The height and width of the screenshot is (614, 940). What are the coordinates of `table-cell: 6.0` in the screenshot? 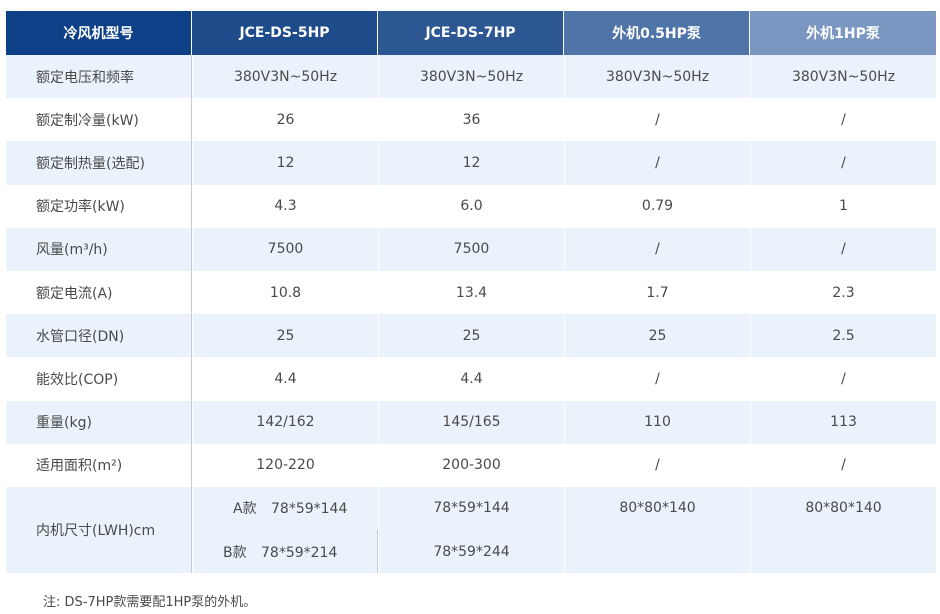 It's located at (471, 206).